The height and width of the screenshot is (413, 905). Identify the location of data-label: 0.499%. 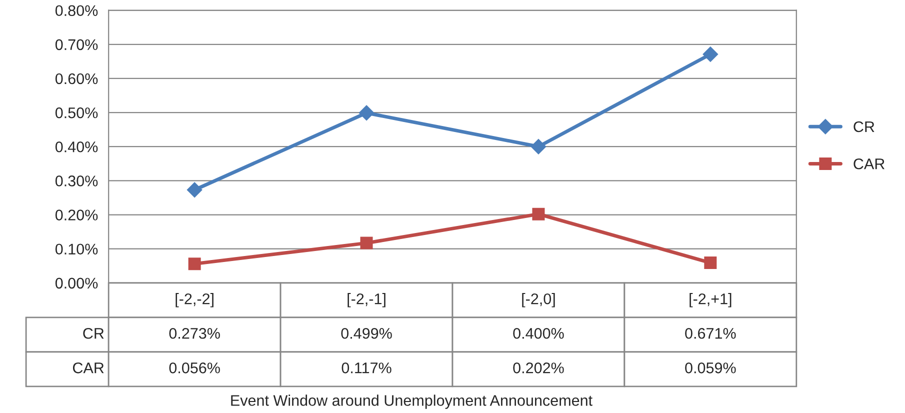
(366, 333).